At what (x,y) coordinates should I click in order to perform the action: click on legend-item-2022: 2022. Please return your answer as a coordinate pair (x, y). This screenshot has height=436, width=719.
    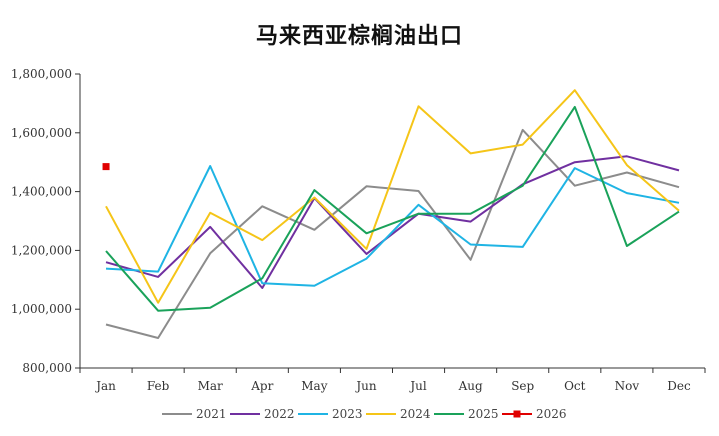
    Looking at the image, I should click on (262, 414).